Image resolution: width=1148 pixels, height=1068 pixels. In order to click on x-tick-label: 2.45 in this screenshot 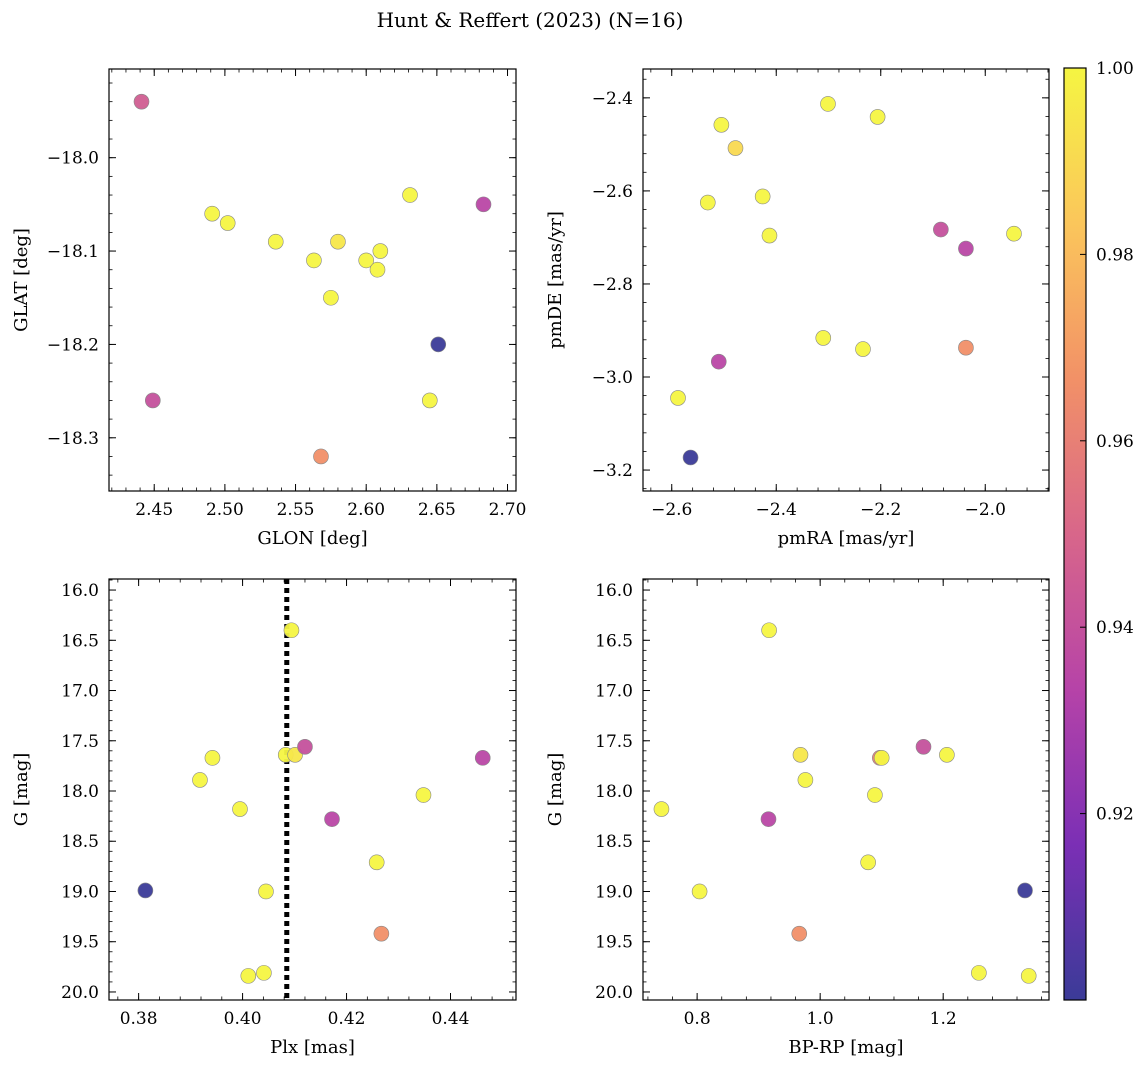, I will do `click(154, 510)`.